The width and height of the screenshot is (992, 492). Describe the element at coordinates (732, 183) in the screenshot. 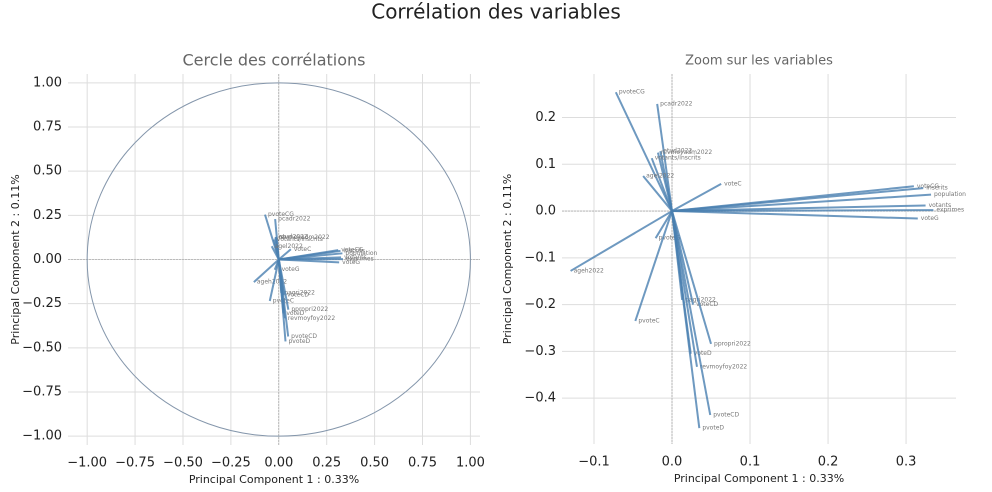

I see `variable-label: voteC` at that location.